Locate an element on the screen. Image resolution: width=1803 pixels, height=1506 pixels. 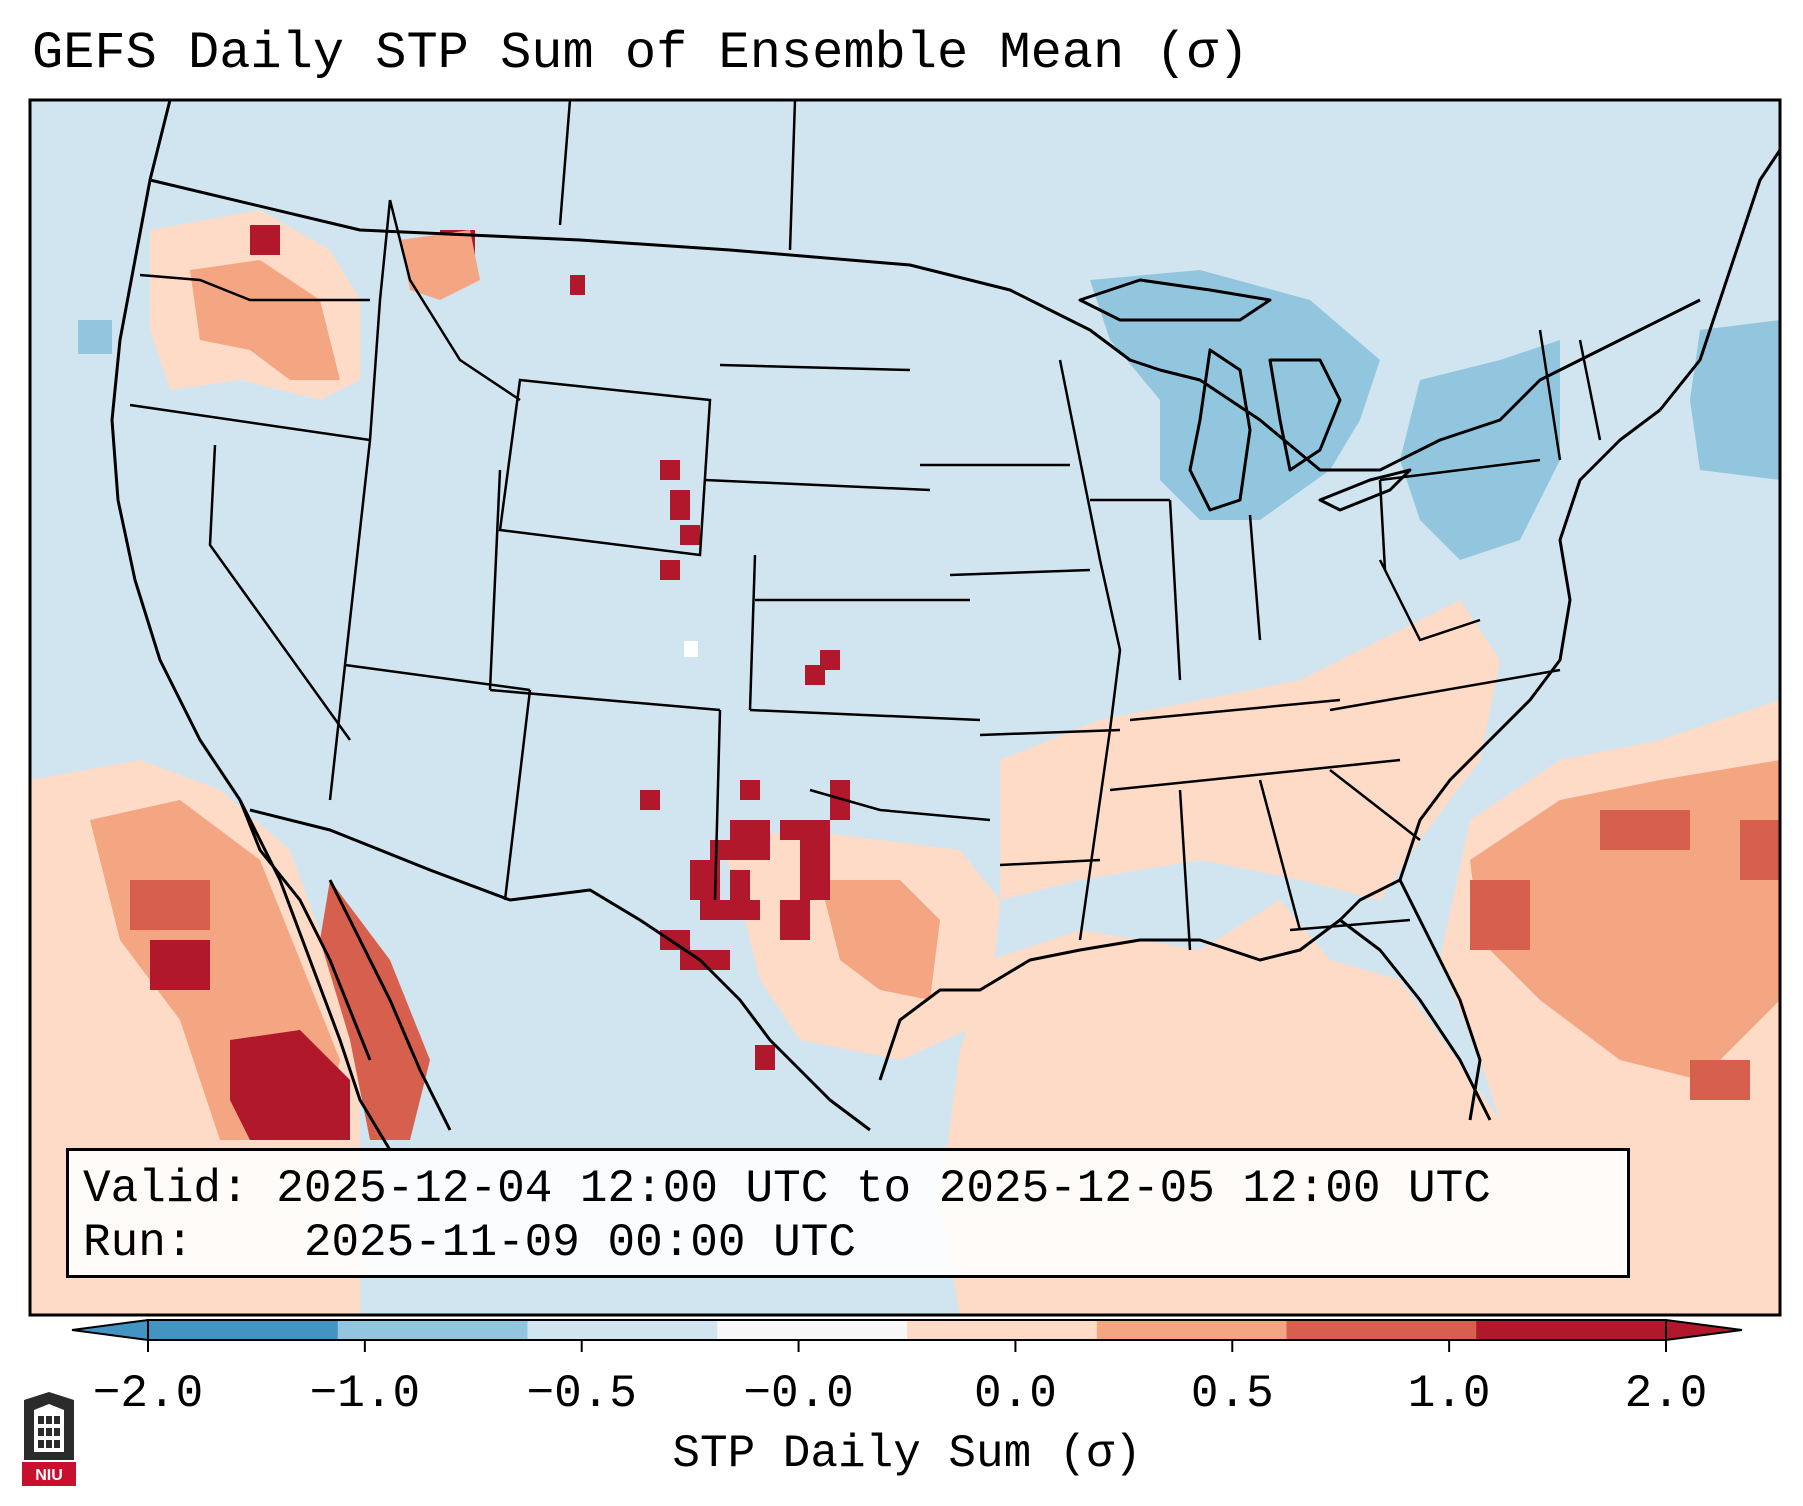
coastline-baja is located at coordinates (315, 975).